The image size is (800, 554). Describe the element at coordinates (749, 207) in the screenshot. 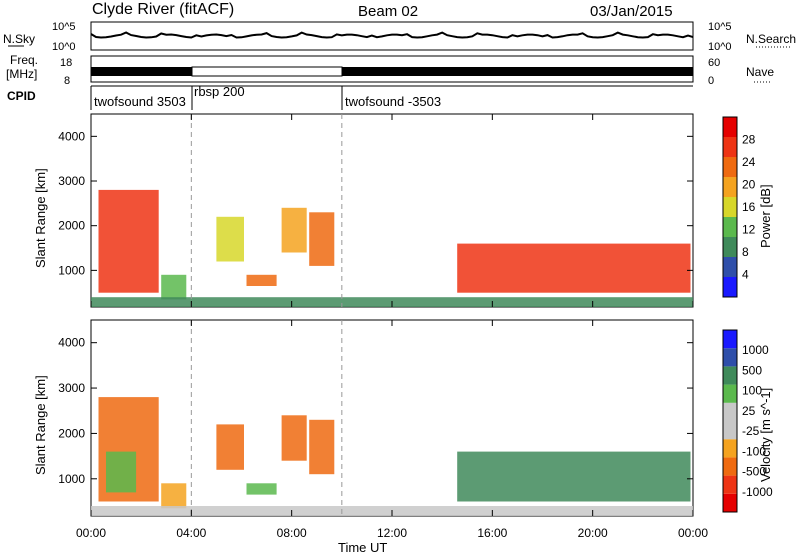

I see `colorbar-tick-label: 16` at that location.